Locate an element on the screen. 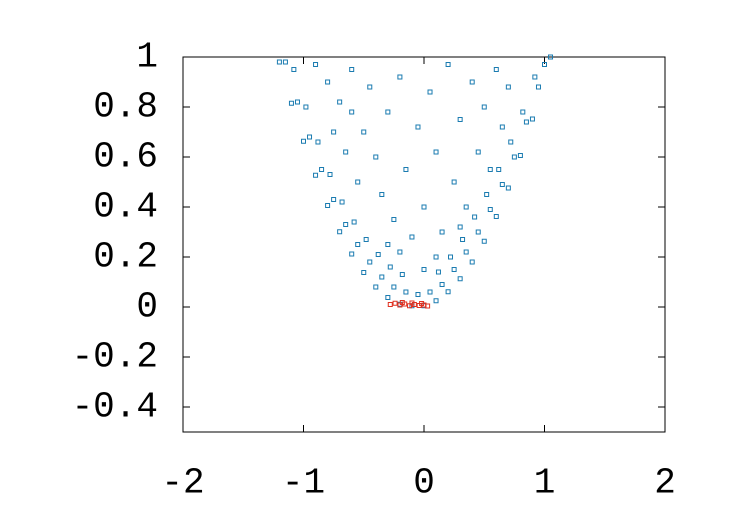 The width and height of the screenshot is (750, 525). y-tick-label: 0.4 is located at coordinates (125, 207).